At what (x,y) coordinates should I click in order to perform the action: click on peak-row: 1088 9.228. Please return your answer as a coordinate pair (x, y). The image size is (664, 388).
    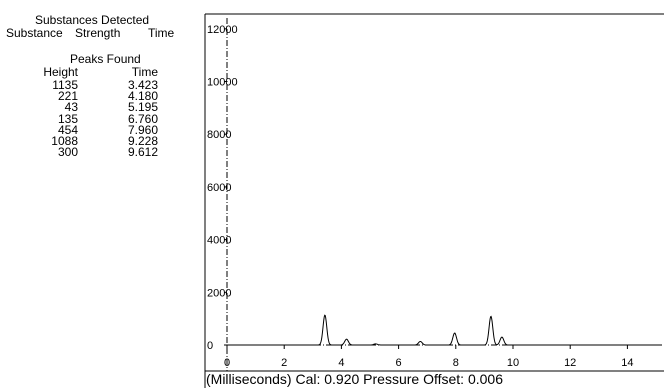
    Looking at the image, I should click on (102, 141).